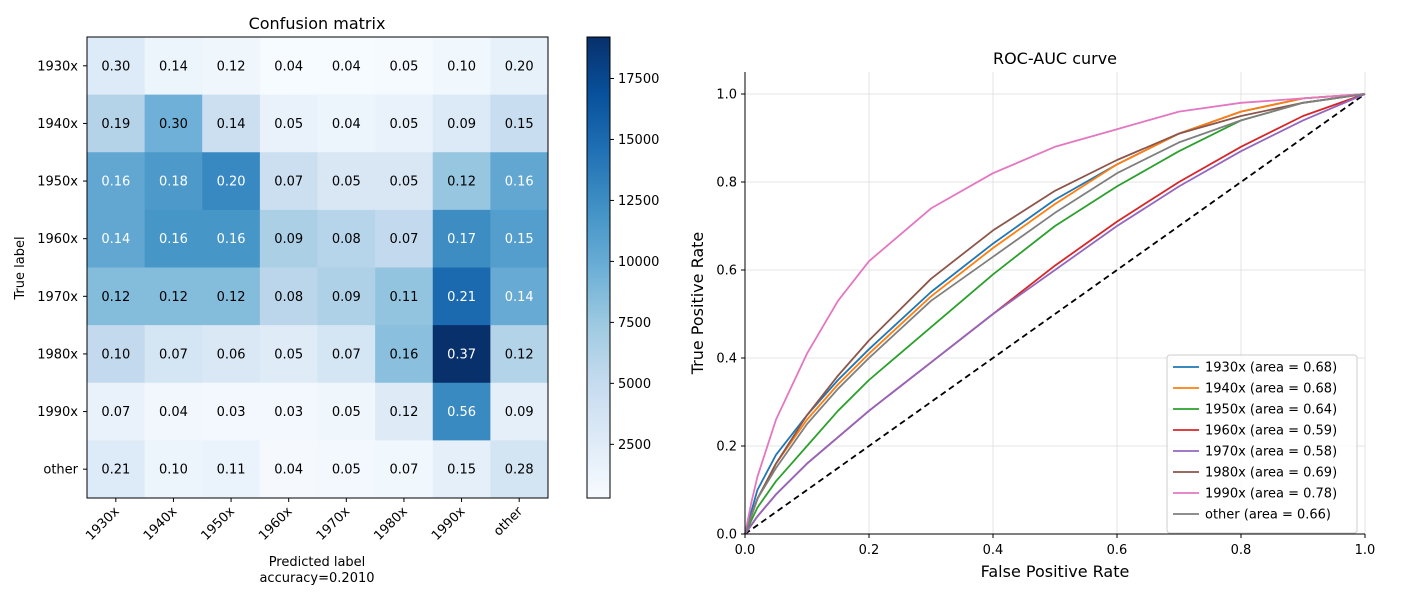  Describe the element at coordinates (173, 182) in the screenshot. I see `heatmap-cell-value: 0.18` at that location.